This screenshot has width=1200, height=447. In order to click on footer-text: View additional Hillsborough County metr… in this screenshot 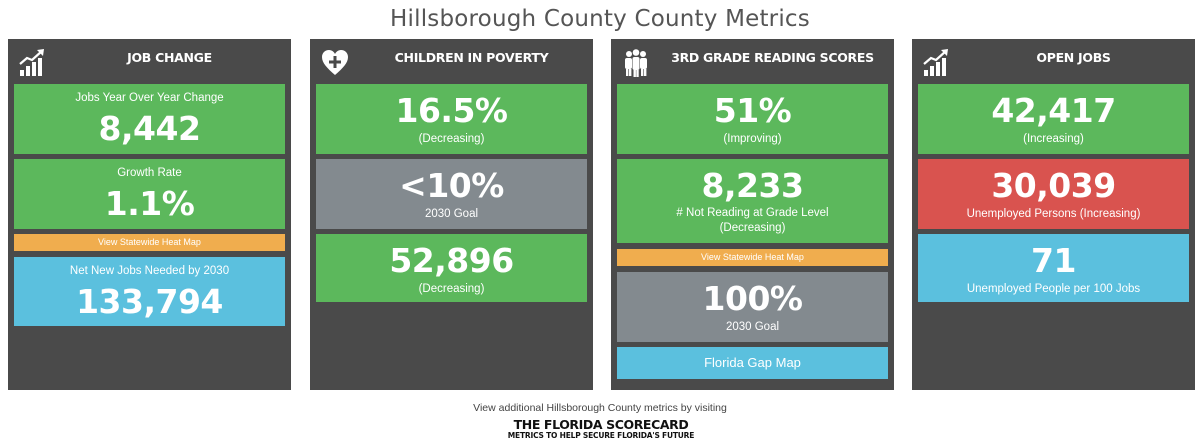, I will do `click(600, 408)`.